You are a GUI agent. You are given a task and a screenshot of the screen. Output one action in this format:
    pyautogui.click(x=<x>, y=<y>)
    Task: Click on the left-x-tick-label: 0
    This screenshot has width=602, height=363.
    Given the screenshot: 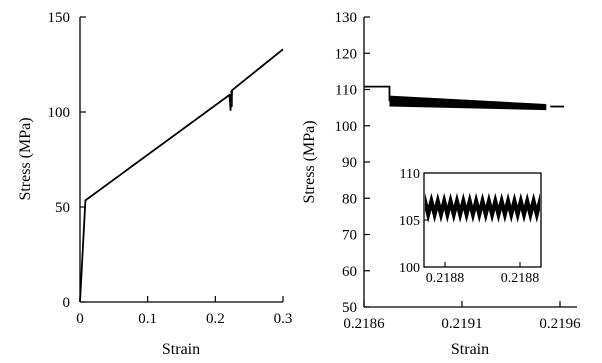 What is the action you would take?
    pyautogui.click(x=80, y=319)
    